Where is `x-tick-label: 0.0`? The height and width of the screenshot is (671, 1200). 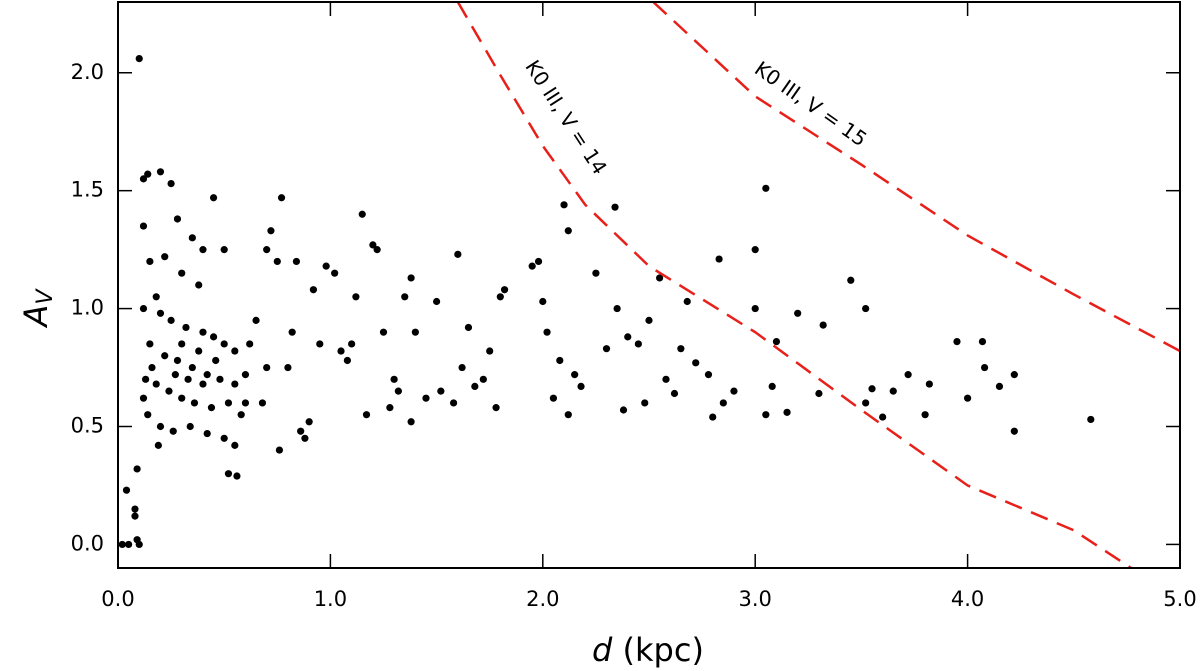
x-tick-label: 0.0 is located at coordinates (117, 599).